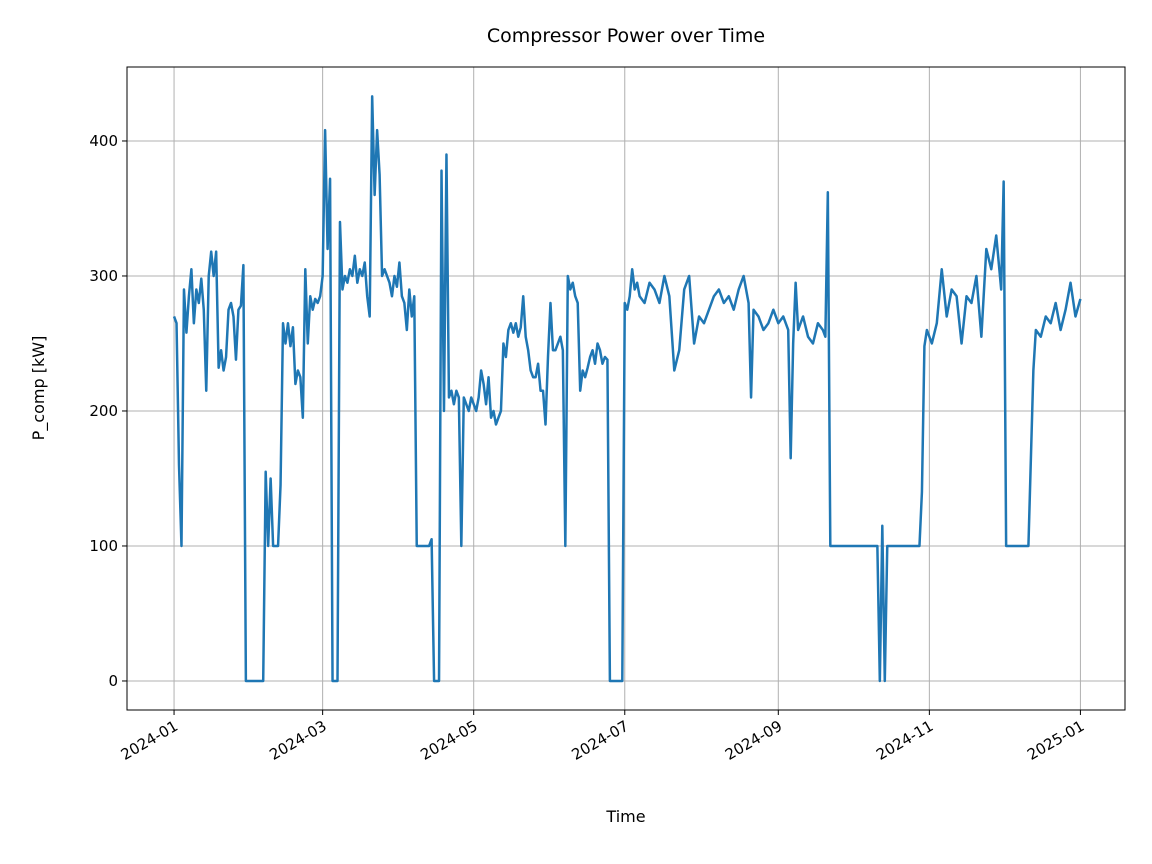 The width and height of the screenshot is (1152, 864). I want to click on y-tick-label: 400, so click(103, 141).